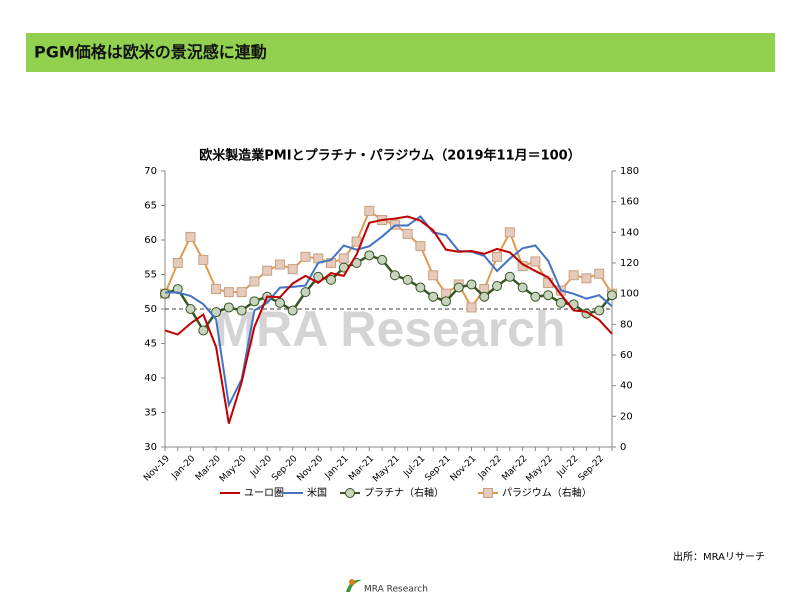 This screenshot has width=800, height=600. What do you see at coordinates (404, 492) in the screenshot?
I see `legend-label: プラチナ（右軸）` at bounding box center [404, 492].